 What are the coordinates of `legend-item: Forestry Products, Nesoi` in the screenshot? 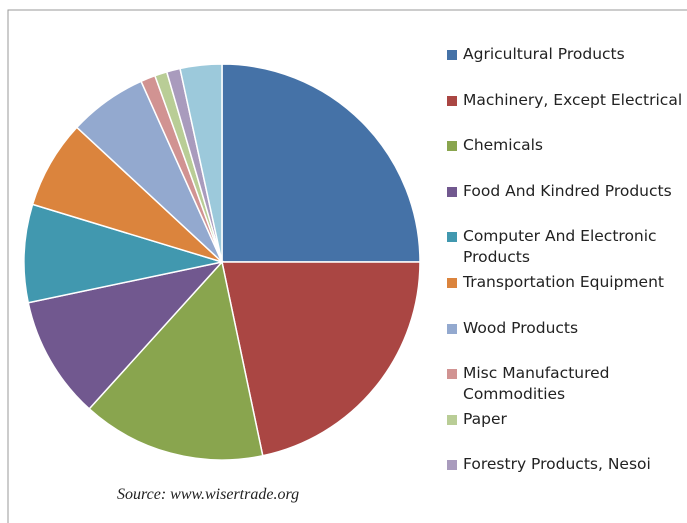 It's located at (565, 464).